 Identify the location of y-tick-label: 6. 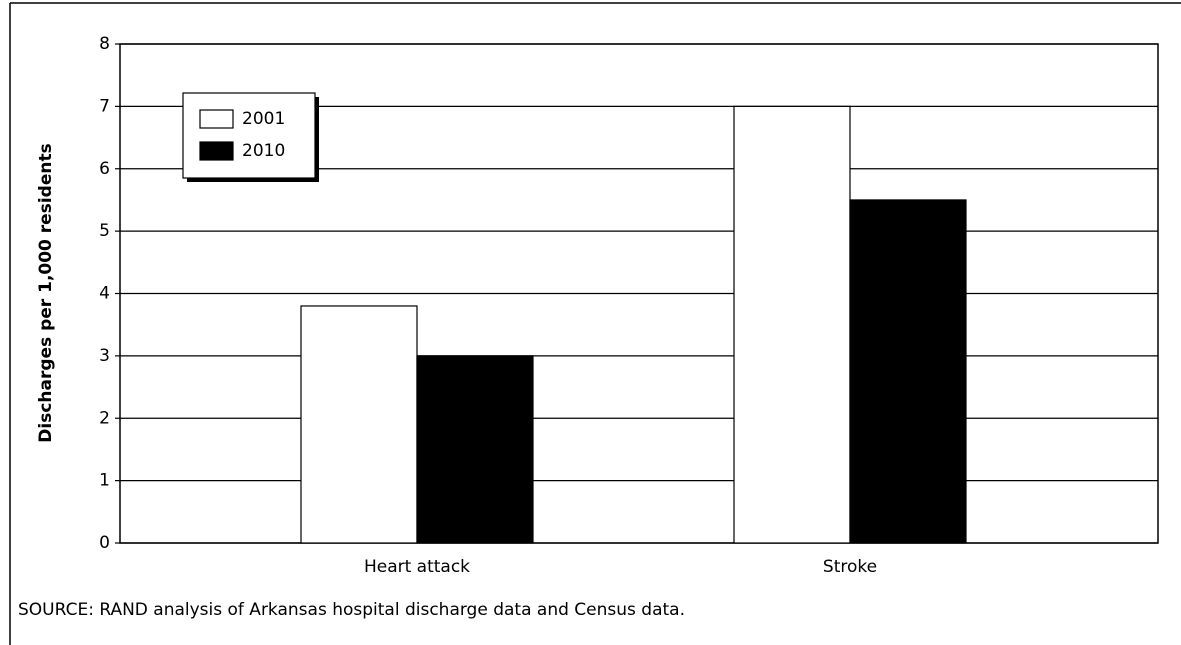
(104, 169).